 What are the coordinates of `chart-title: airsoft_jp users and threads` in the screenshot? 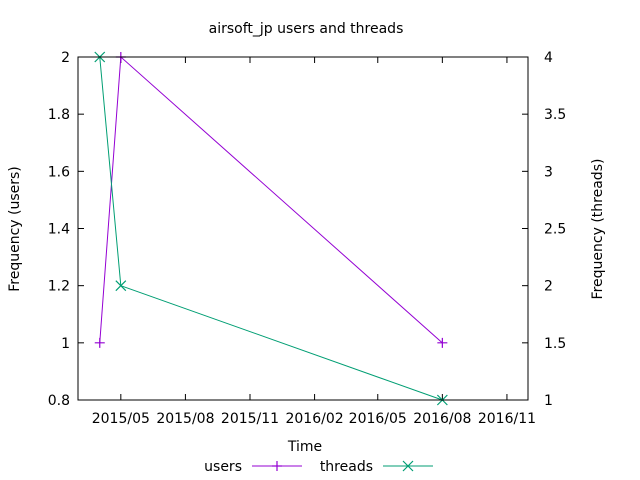 It's located at (306, 29).